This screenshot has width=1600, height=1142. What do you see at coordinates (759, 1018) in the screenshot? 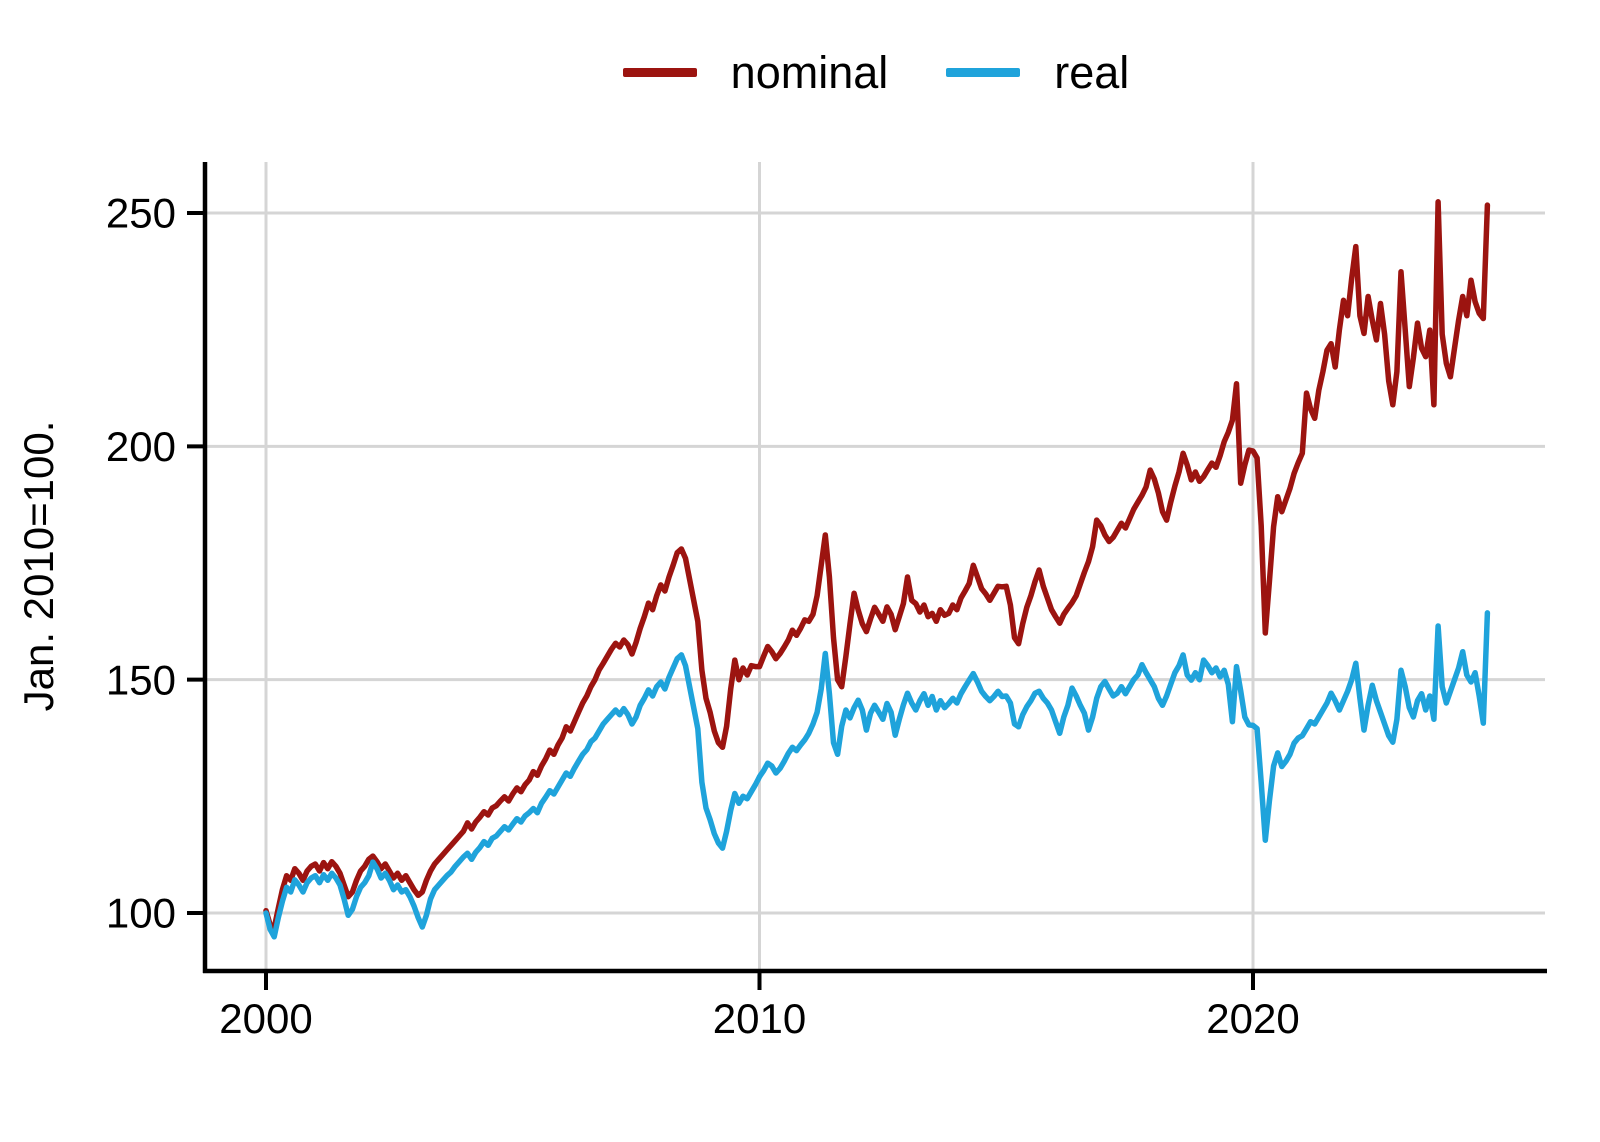
I see `x-tick-label-2010: 2010` at bounding box center [759, 1018].